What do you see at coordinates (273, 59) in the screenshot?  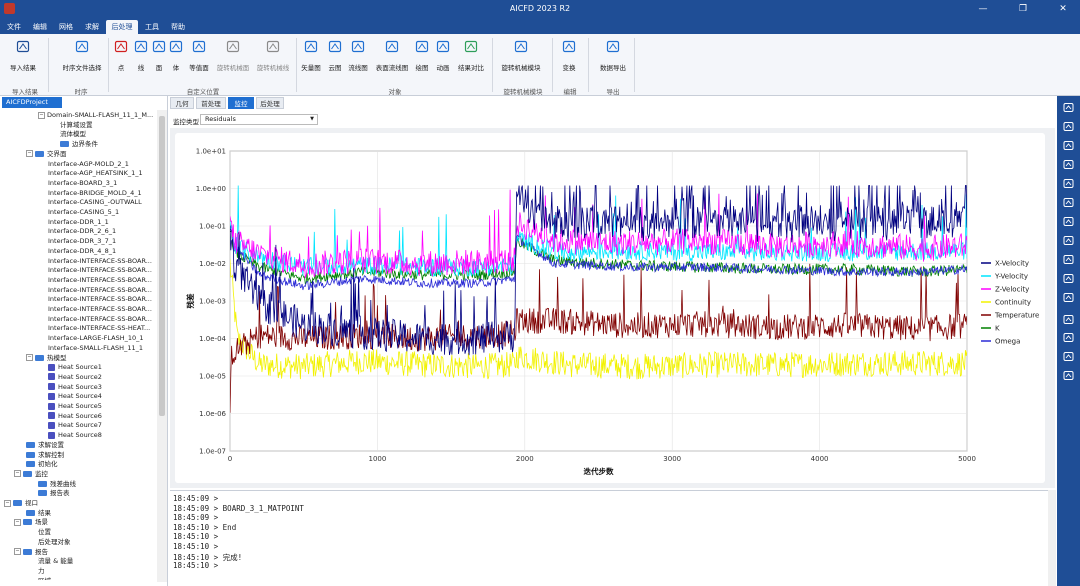 I see `rotating-line-button: 旋转机械线` at bounding box center [273, 59].